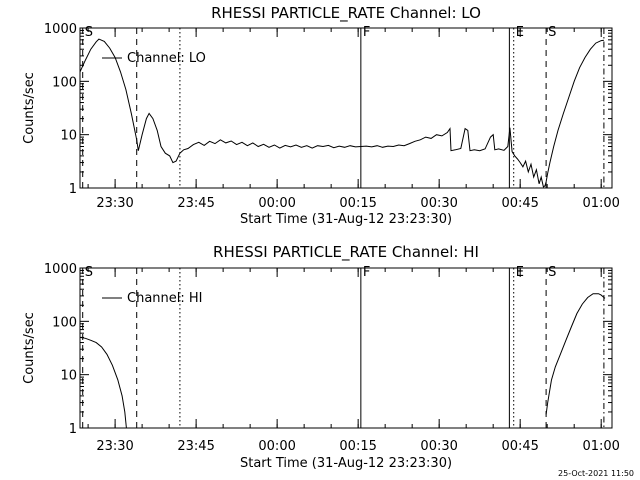 The height and width of the screenshot is (480, 640). I want to click on legend-label: Channel: LO, so click(166, 58).